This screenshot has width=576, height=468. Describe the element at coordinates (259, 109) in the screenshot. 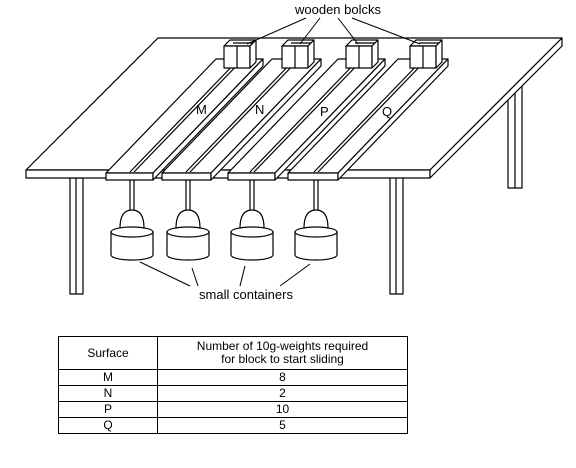

I see `surface-label-n: N` at that location.